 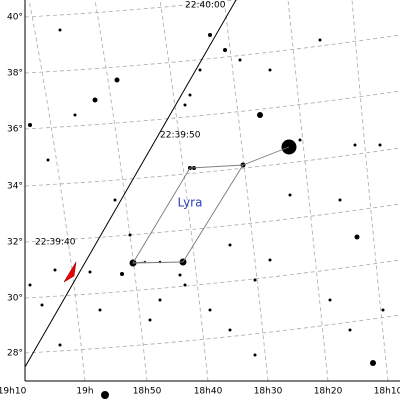 I want to click on position-arrow, so click(x=70, y=272).